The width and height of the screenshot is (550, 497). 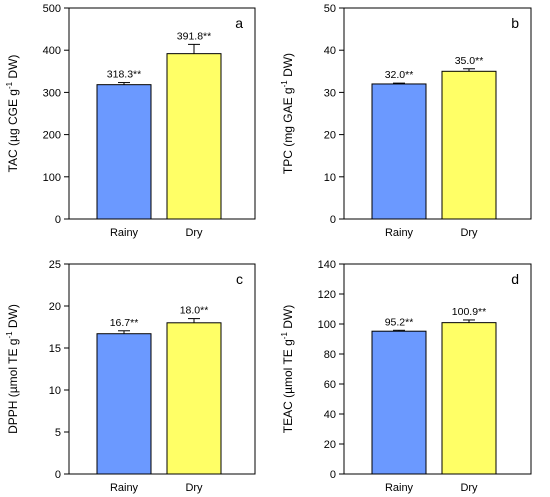 I want to click on y-axis-title-main: DPPH (µmol TE g, so click(x=13, y=386).